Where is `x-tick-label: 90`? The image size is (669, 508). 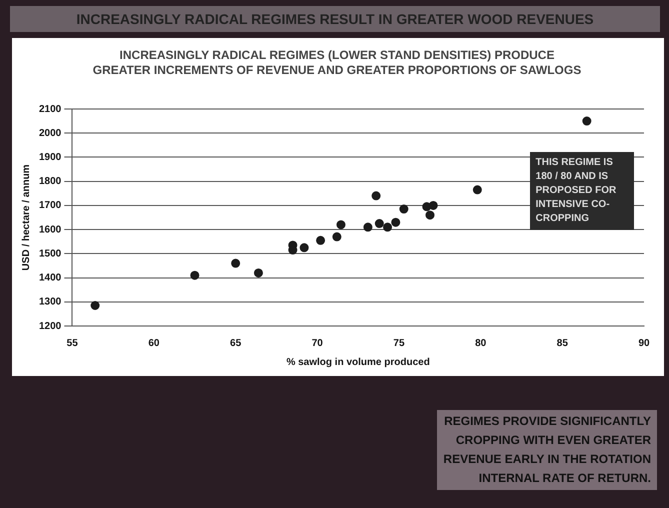
x-tick-label: 90 is located at coordinates (644, 343).